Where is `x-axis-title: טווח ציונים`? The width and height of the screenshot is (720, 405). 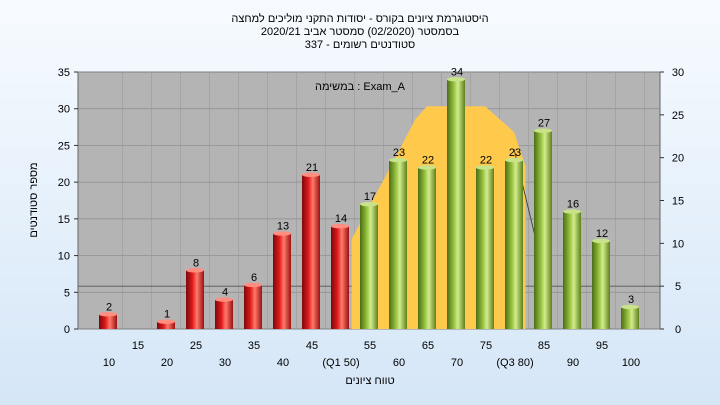
x-axis-title: טווח ציונים is located at coordinates (369, 381).